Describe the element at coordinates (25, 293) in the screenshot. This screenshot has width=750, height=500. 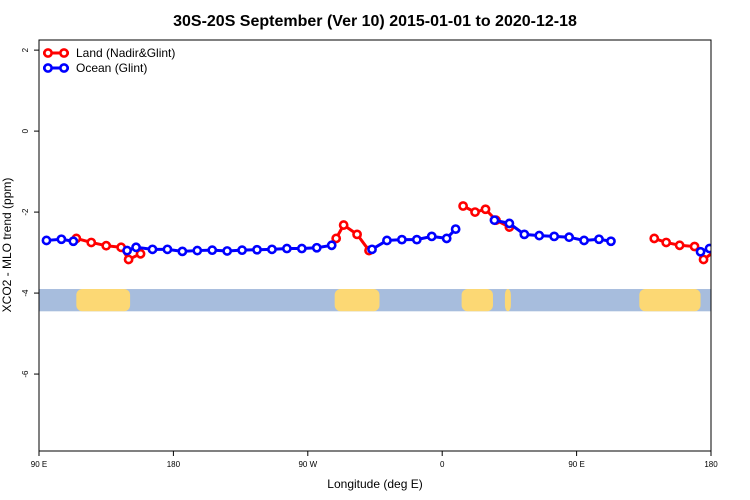
I see `y-tick-label: -4` at that location.